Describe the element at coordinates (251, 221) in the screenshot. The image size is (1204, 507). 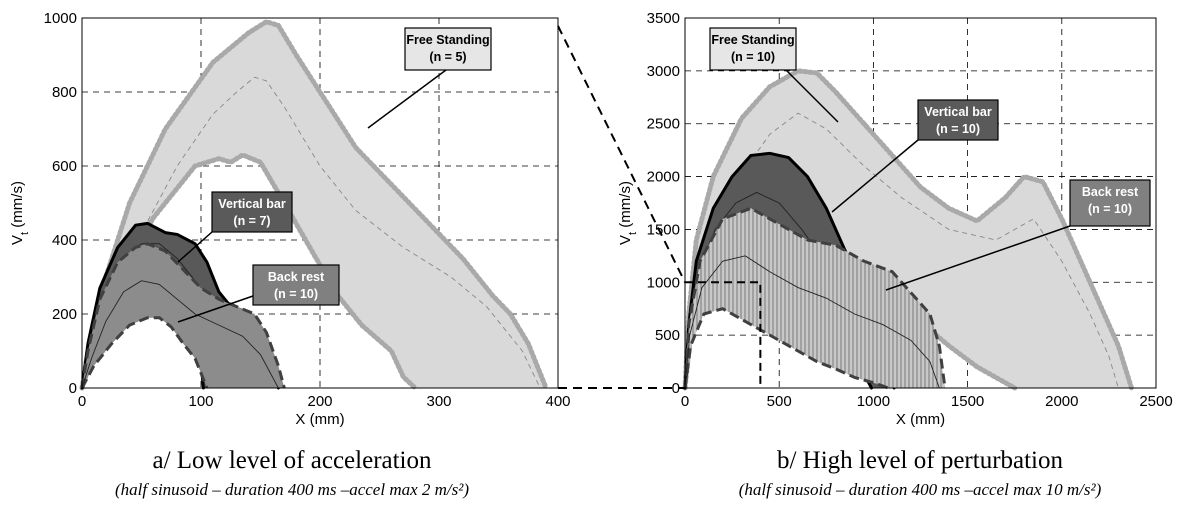
I see `callout-series-count: (n = 7)` at that location.